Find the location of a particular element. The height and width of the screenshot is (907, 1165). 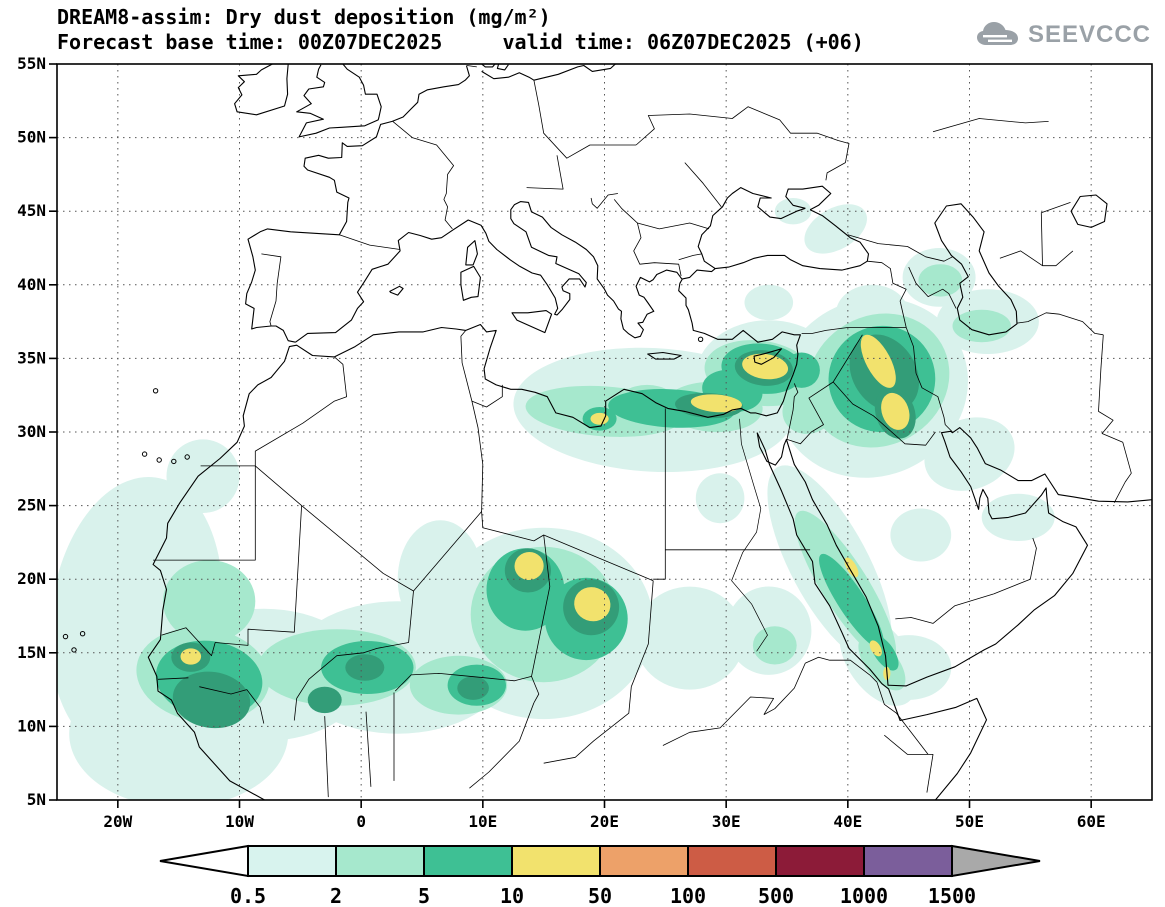

latitude-tick-label: 35N is located at coordinates (31, 357).